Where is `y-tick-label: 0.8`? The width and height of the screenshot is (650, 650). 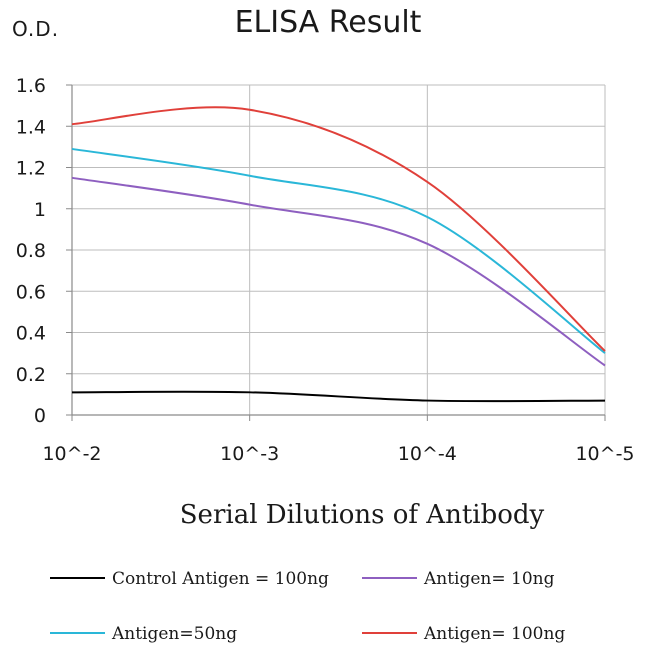
y-tick-label: 0.8 is located at coordinates (31, 251).